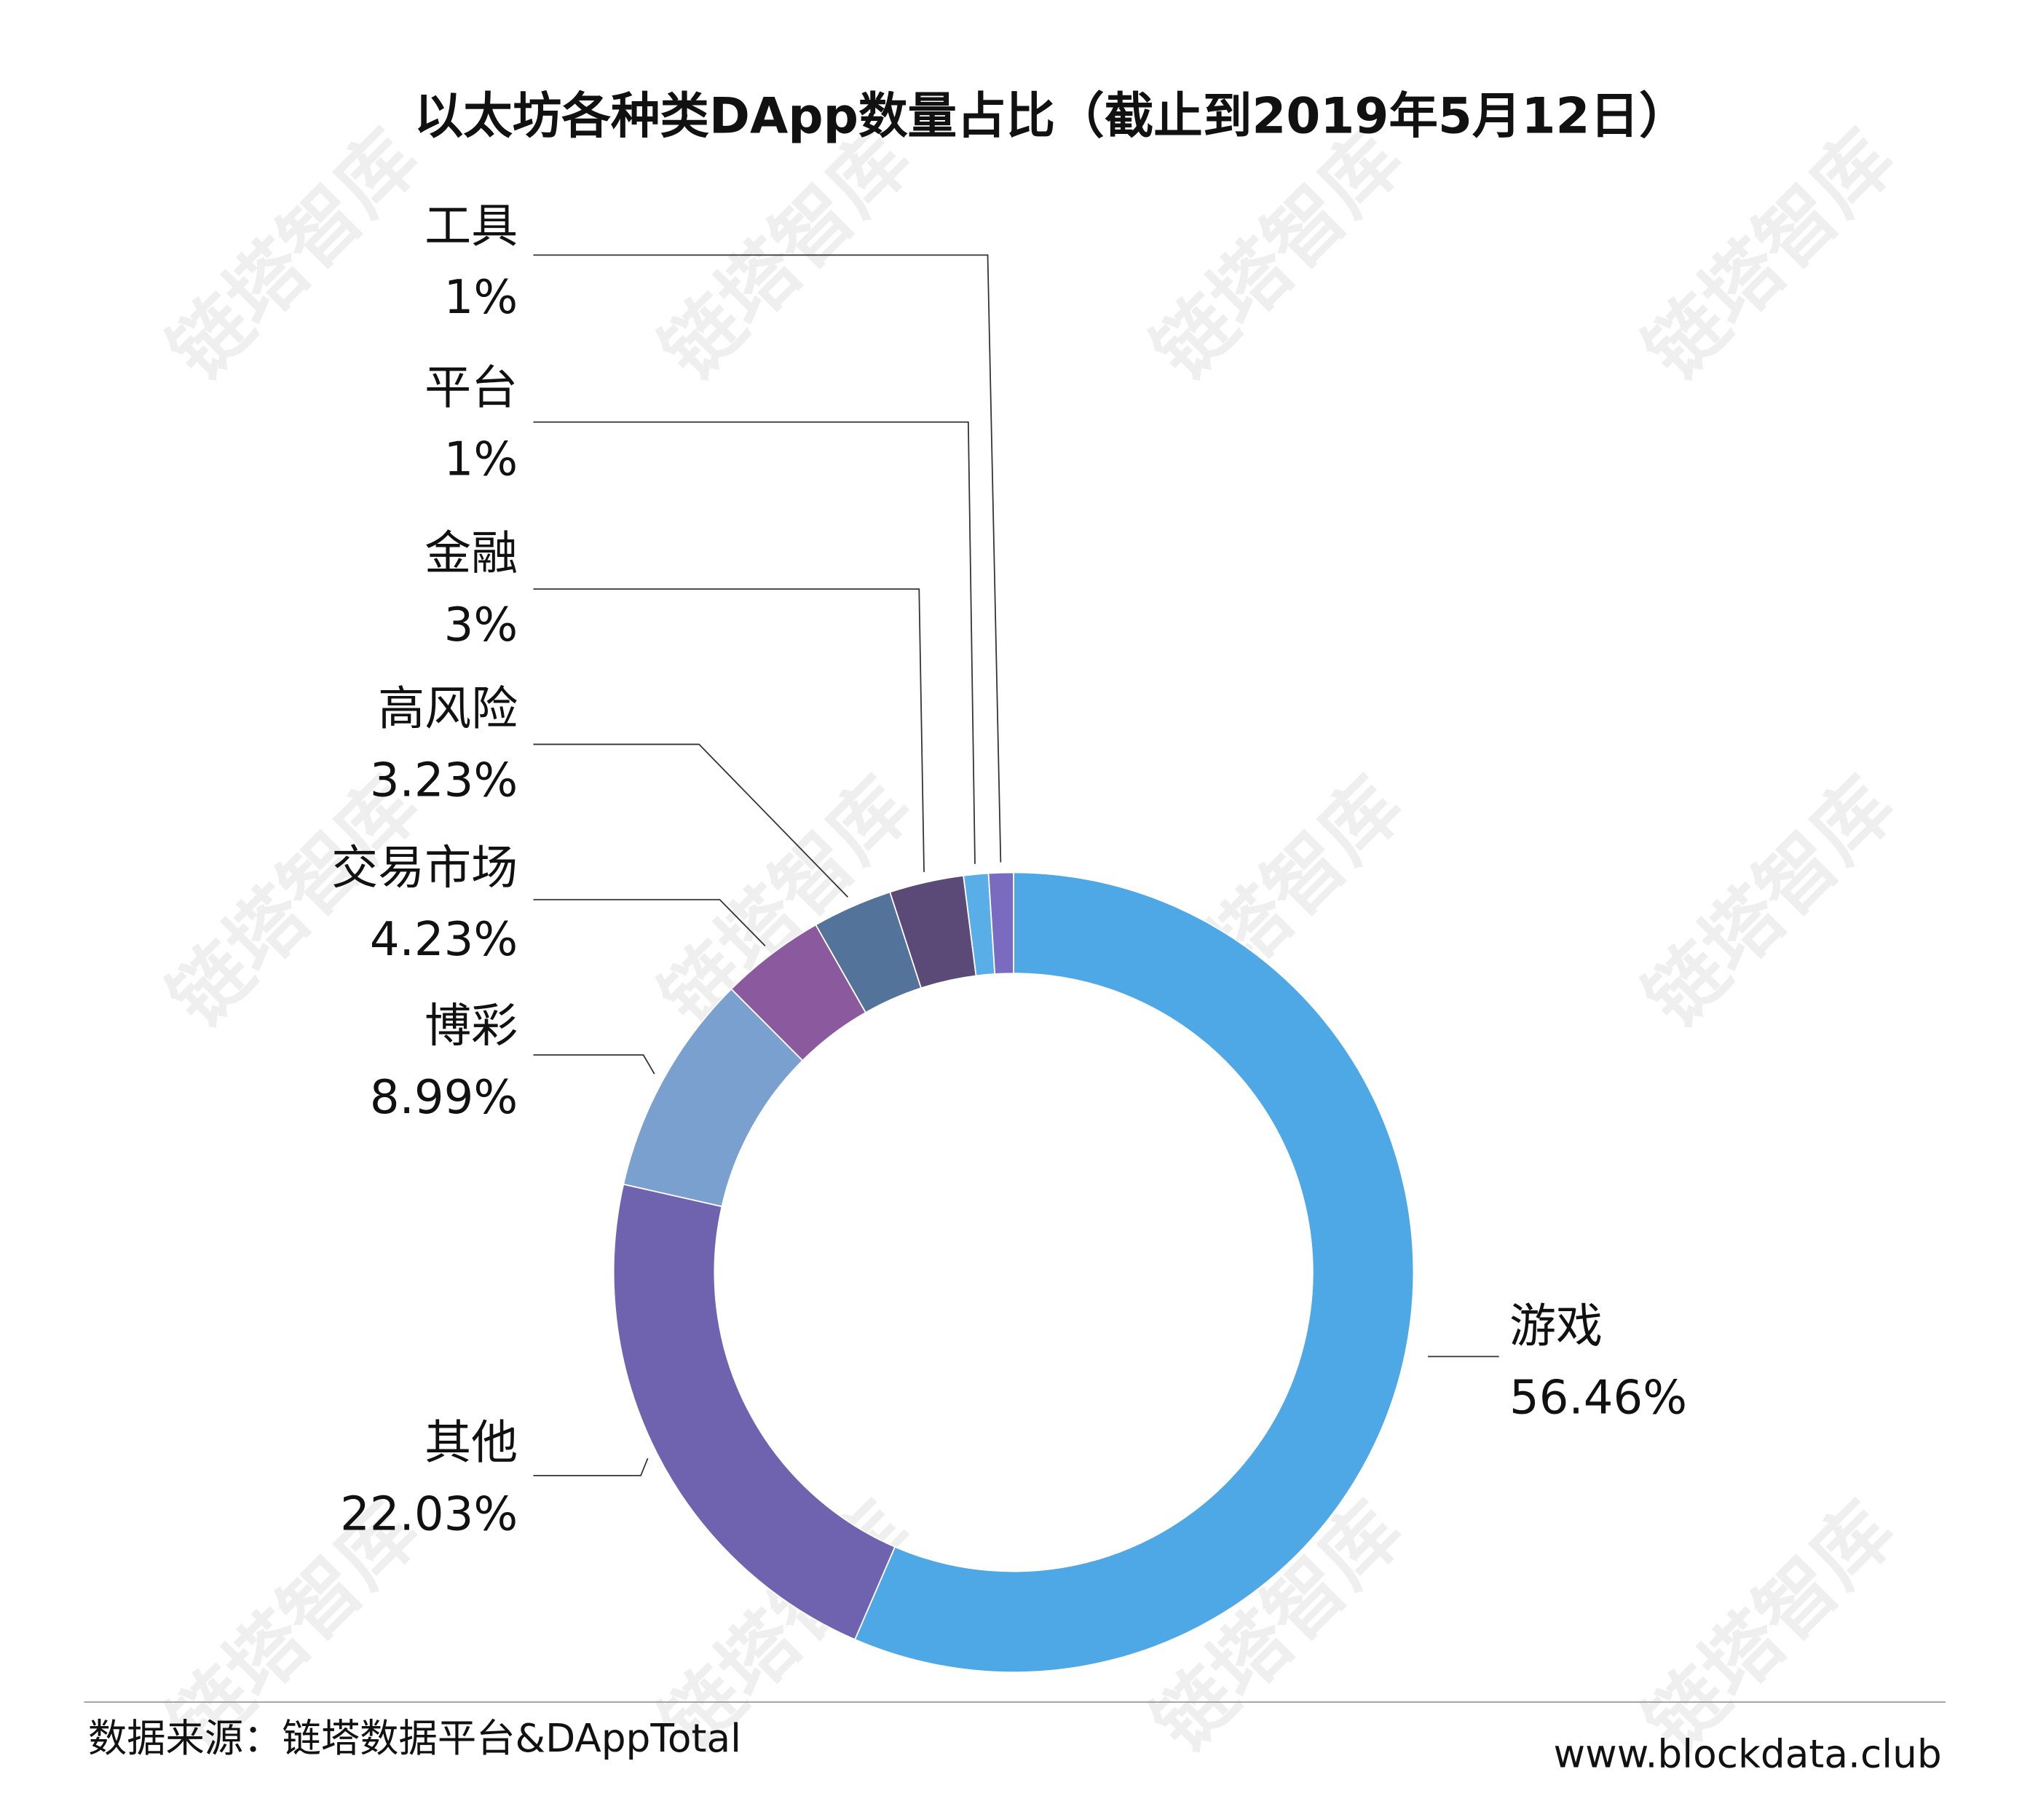 This screenshot has width=2022, height=1820. What do you see at coordinates (1051, 115) in the screenshot?
I see `chart-title: 以太坊各种类DApp数量占比（截止到2019年5月12日）` at bounding box center [1051, 115].